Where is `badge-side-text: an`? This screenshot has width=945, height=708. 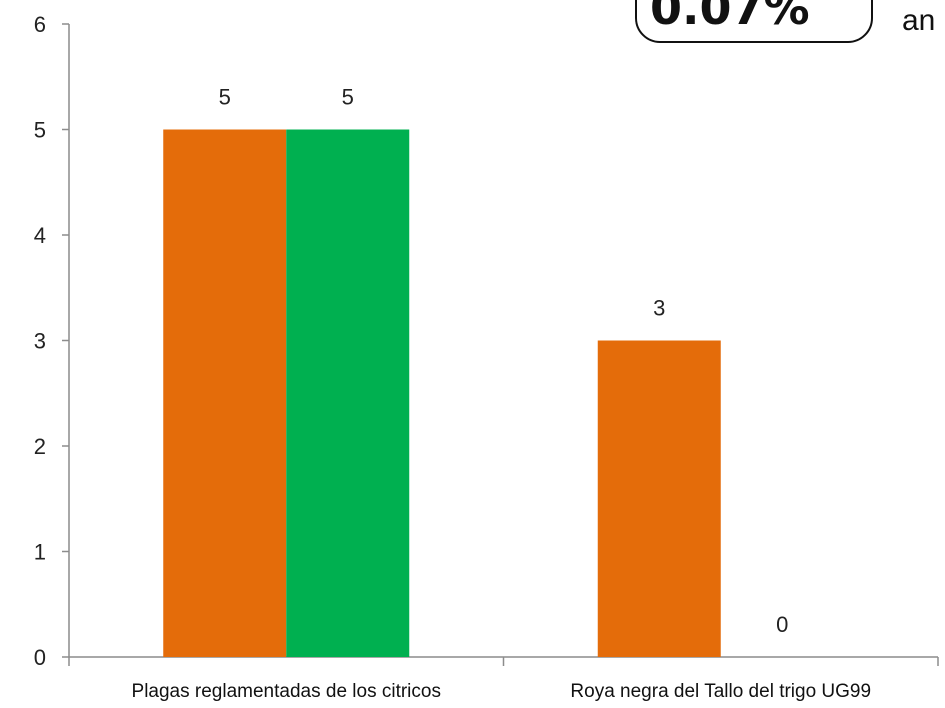
badge-side-text: an is located at coordinates (918, 20).